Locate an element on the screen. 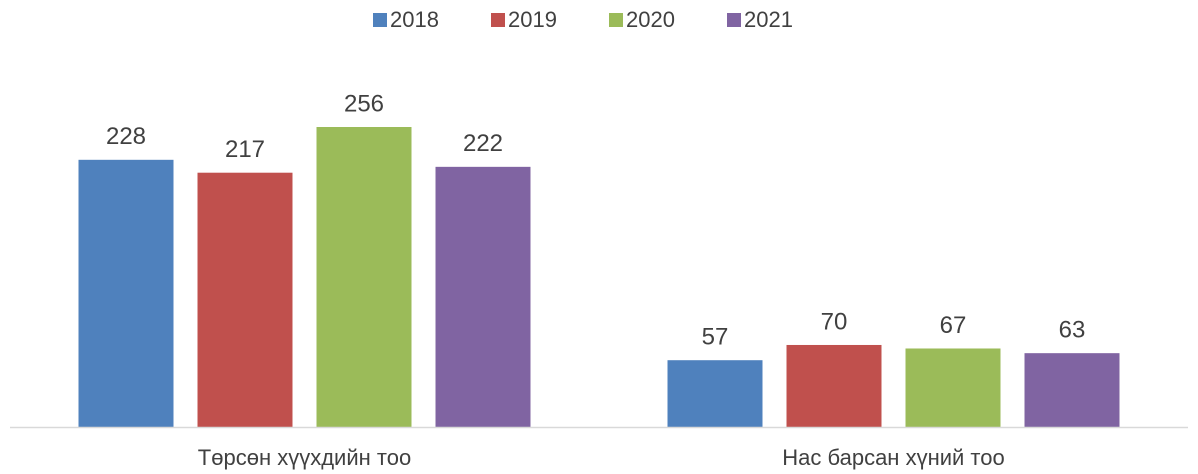 The height and width of the screenshot is (474, 1198). data-label: 217 is located at coordinates (245, 149).